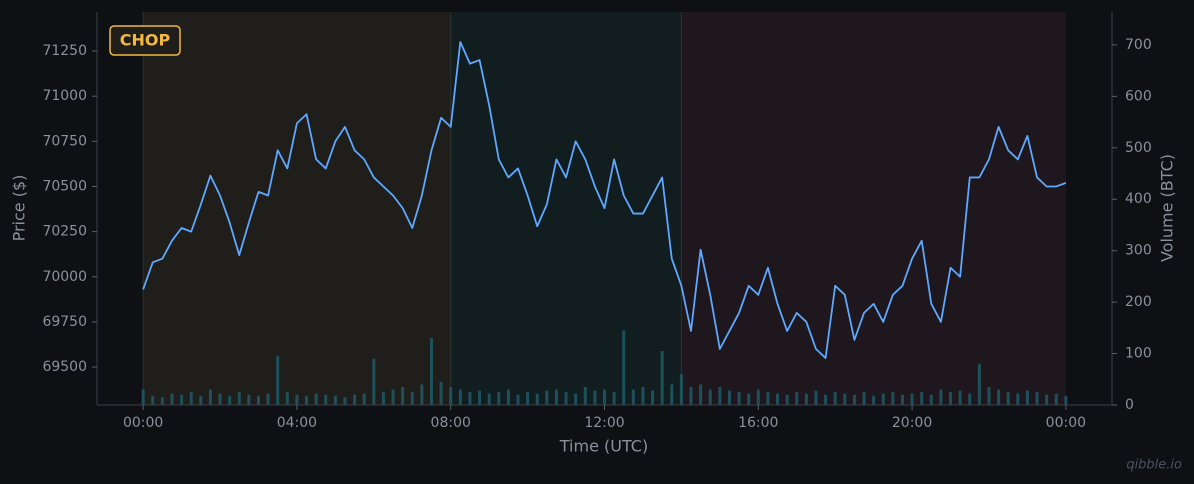 The width and height of the screenshot is (1194, 484). Describe the element at coordinates (64, 232) in the screenshot. I see `y-tick-label: 70250` at that location.